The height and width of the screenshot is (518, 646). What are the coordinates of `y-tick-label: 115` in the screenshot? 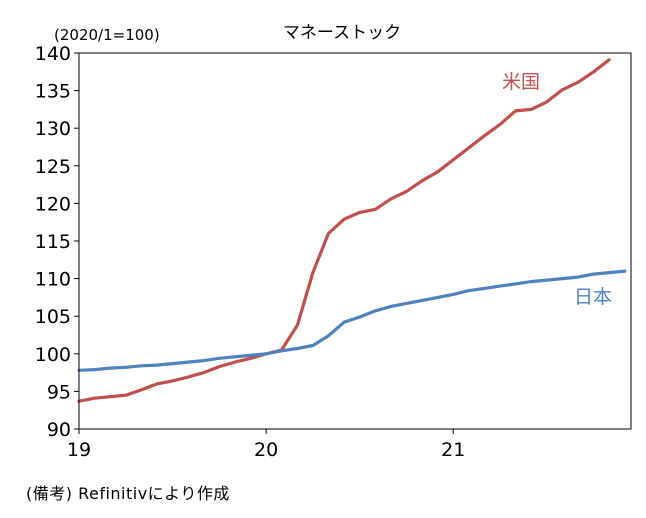 It's located at (53, 242).